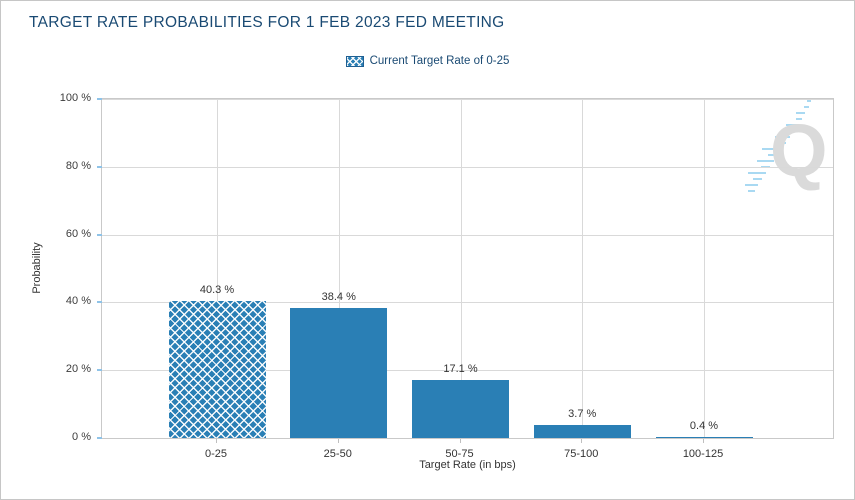 This screenshot has height=500, width=855. Describe the element at coordinates (459, 454) in the screenshot. I see `x-tick-label: 50-75` at that location.